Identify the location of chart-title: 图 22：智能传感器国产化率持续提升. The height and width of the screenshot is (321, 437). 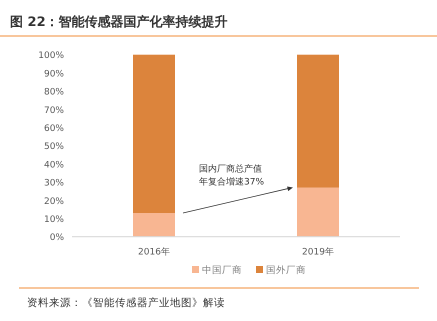
(119, 22).